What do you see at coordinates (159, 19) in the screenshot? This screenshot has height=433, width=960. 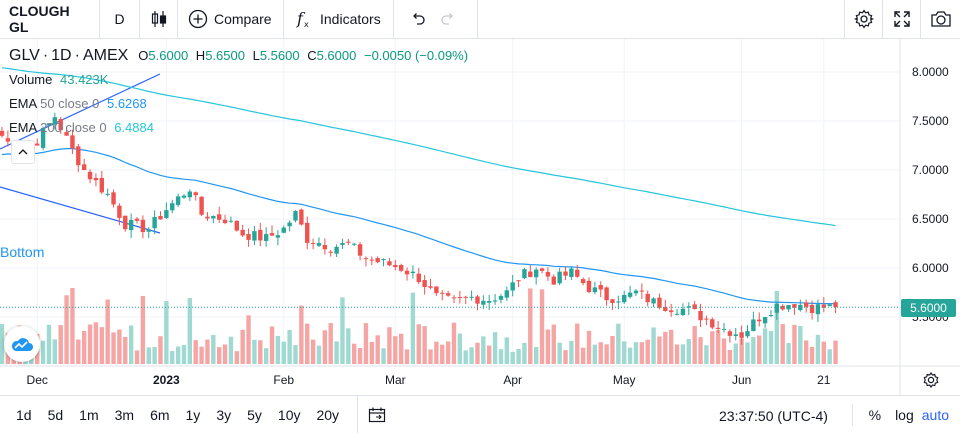 I see `chart-type-button` at bounding box center [159, 19].